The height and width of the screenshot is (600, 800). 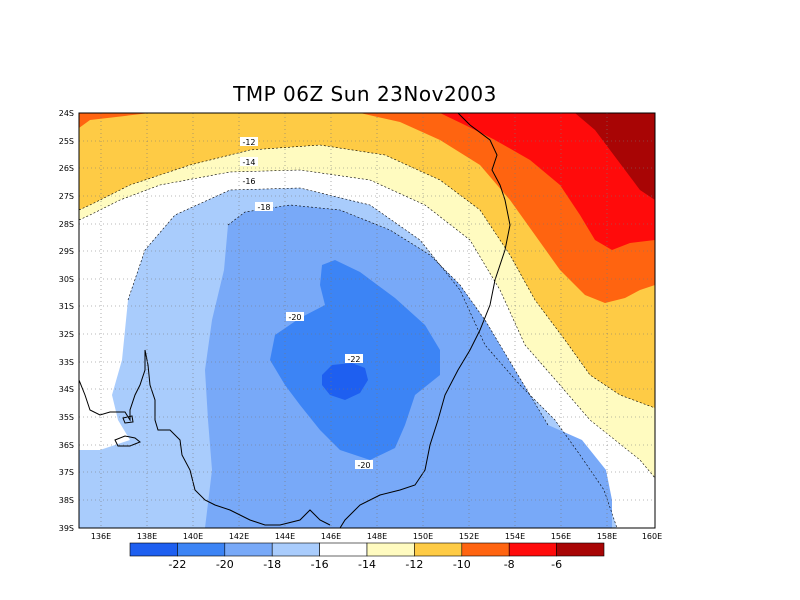 What do you see at coordinates (66, 251) in the screenshot?
I see `lat-tick: 29S` at bounding box center [66, 251].